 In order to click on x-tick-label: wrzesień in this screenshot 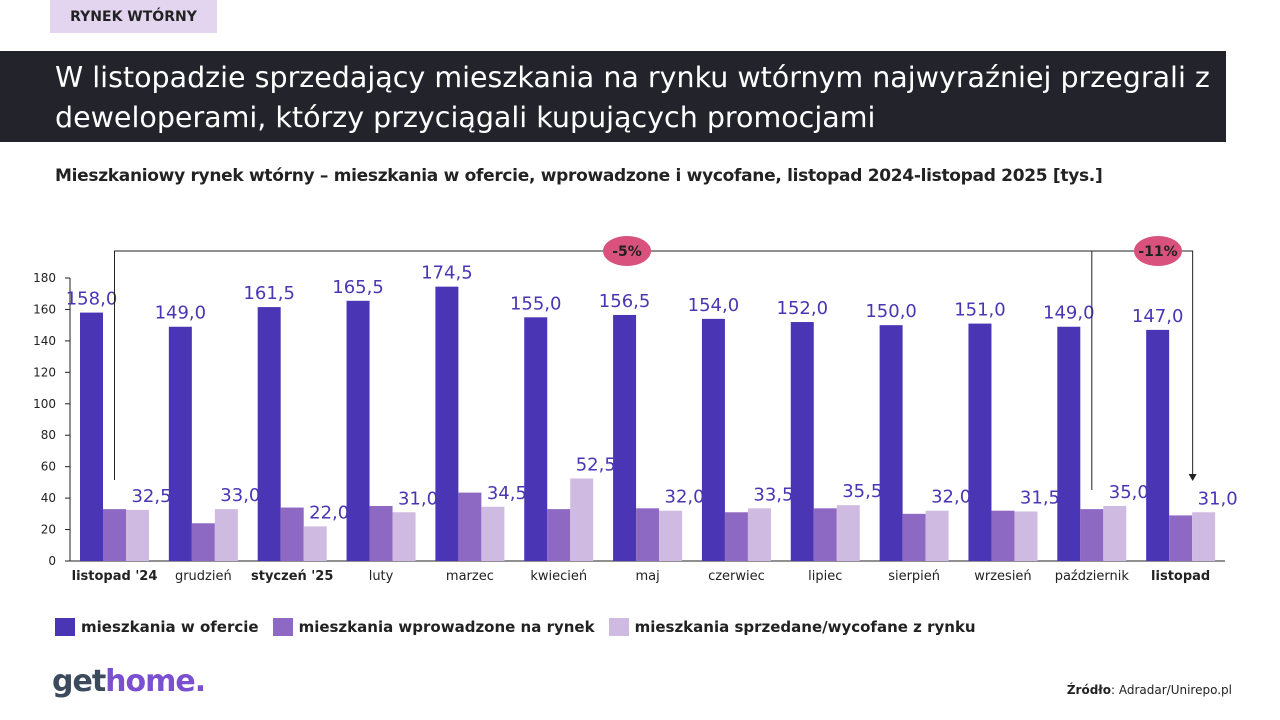, I will do `click(1002, 576)`.